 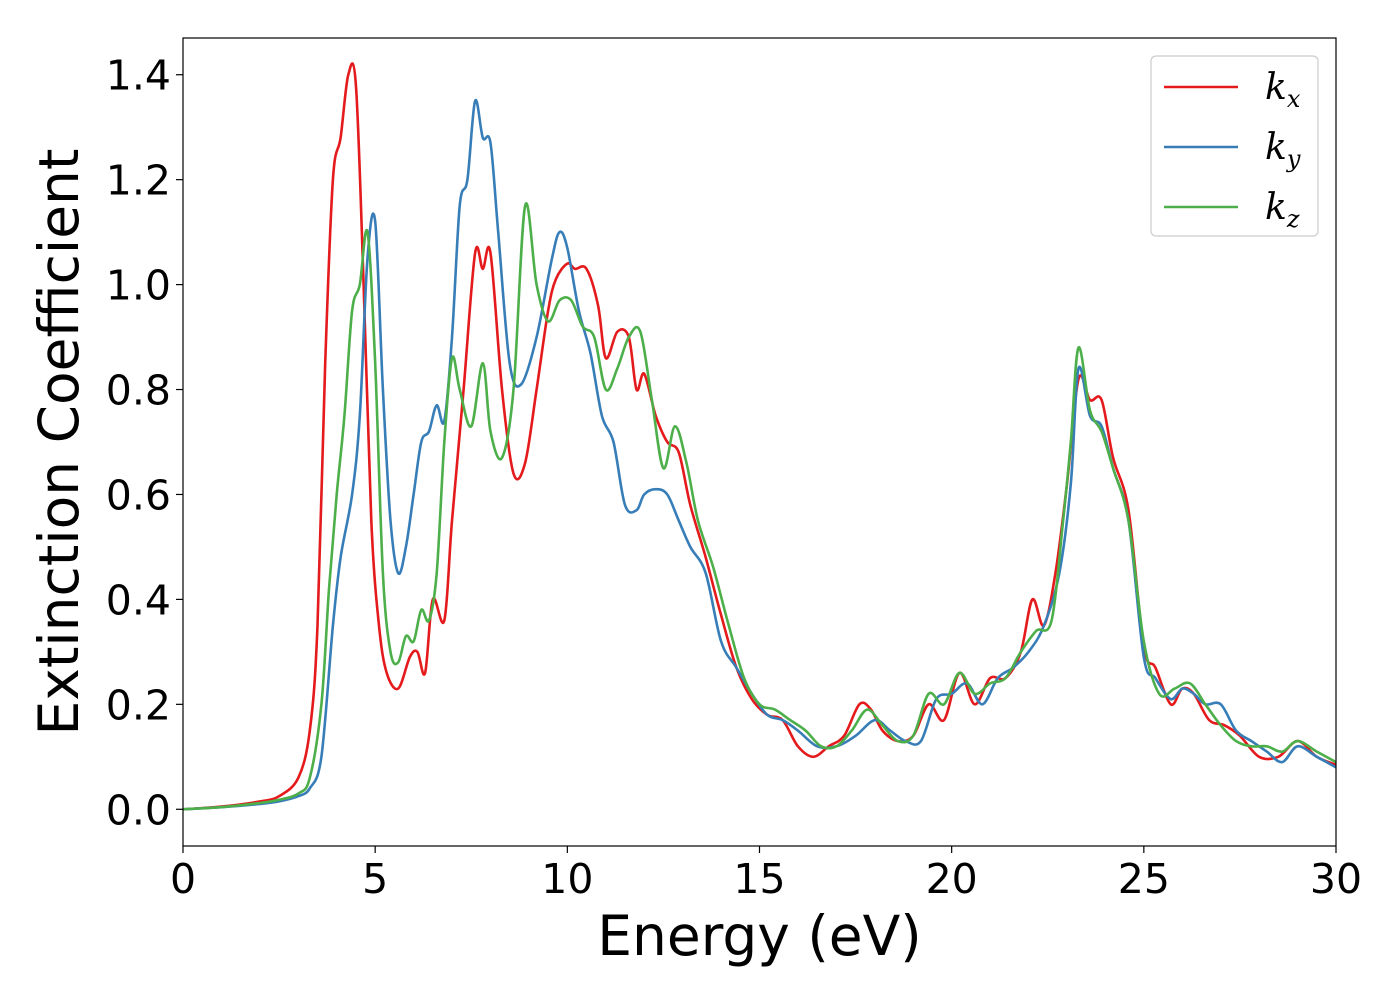 What do you see at coordinates (1234, 146) in the screenshot?
I see `legend: kx ky kz` at bounding box center [1234, 146].